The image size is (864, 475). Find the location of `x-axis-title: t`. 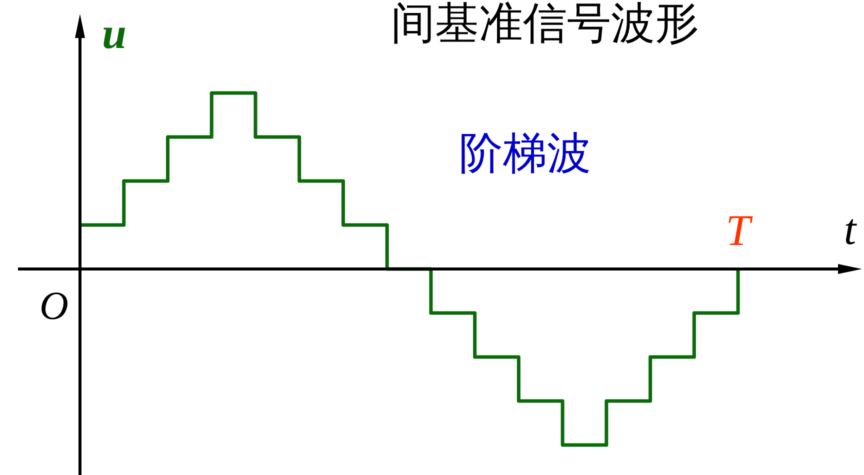

x-axis-title: t is located at coordinates (851, 229).